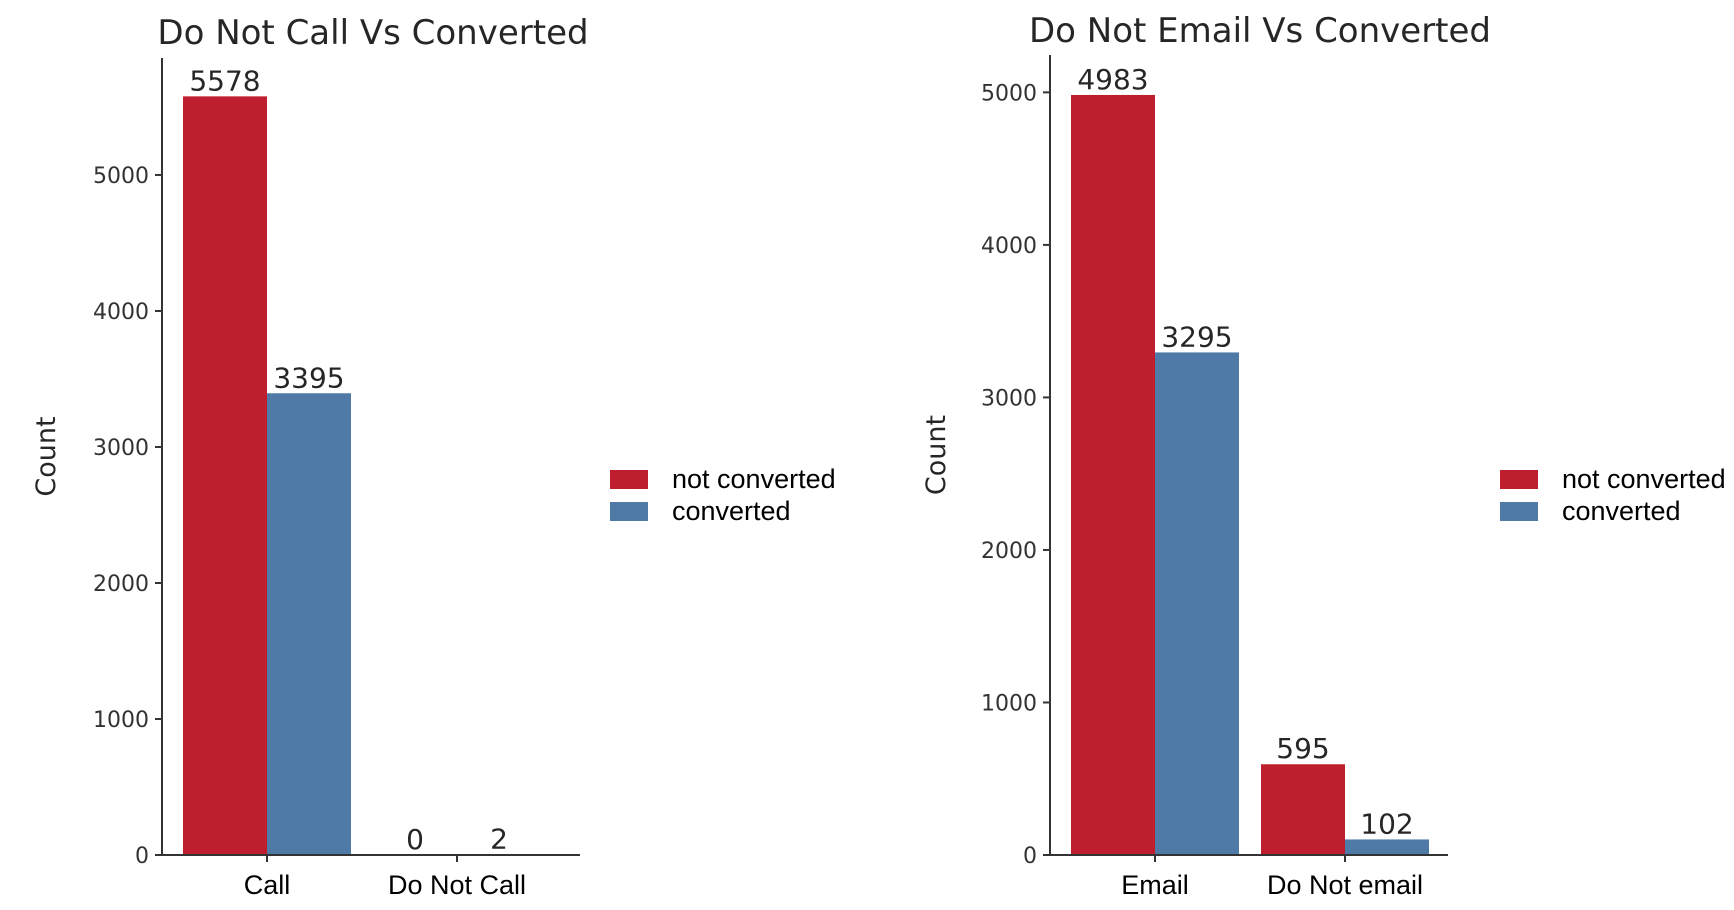 The height and width of the screenshot is (910, 1734). What do you see at coordinates (1303, 809) in the screenshot?
I see `bar-not-converted-do-not-email` at bounding box center [1303, 809].